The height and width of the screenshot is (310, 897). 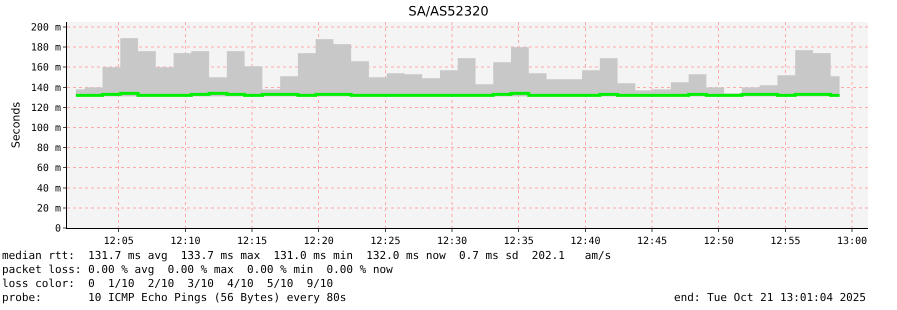 I want to click on y-tick-label: 180 m, so click(x=45, y=48).